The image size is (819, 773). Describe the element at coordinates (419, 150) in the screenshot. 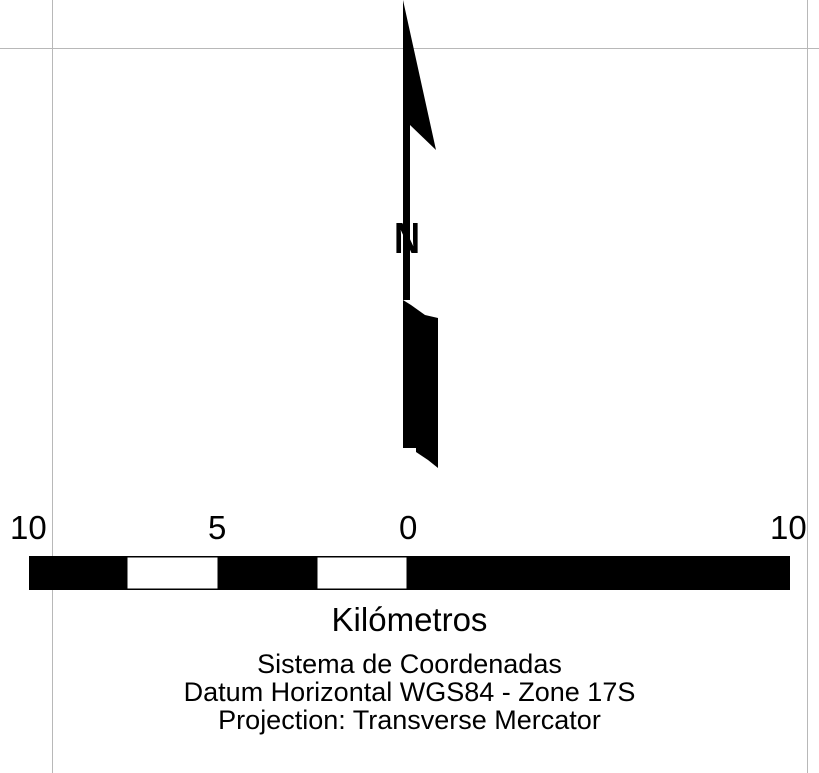

I see `north-arrow-head` at that location.